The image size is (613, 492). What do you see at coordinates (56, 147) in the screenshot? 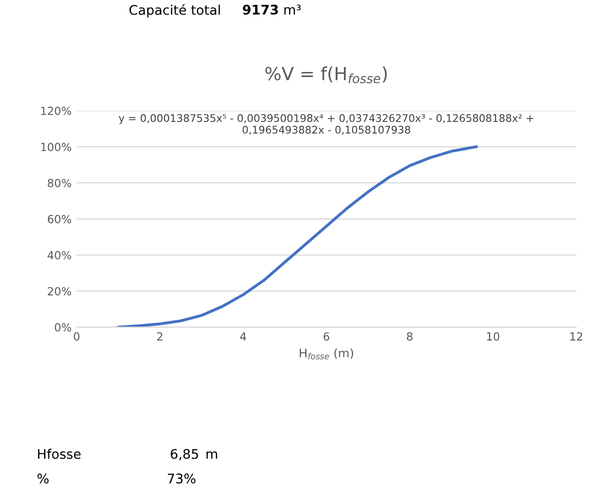
I see `y-tick-label: 100%` at bounding box center [56, 147].